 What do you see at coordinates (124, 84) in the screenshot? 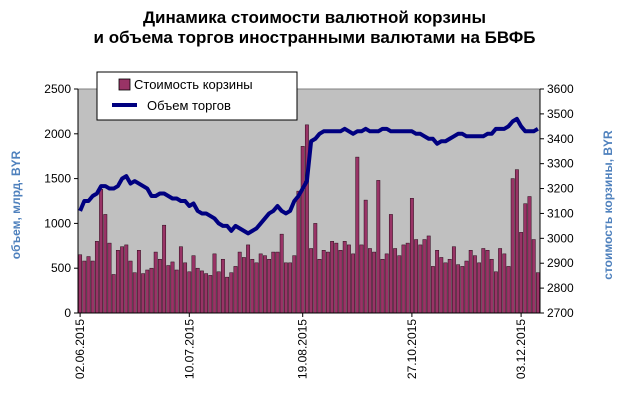
I see `legend-swatch-bar` at bounding box center [124, 84].